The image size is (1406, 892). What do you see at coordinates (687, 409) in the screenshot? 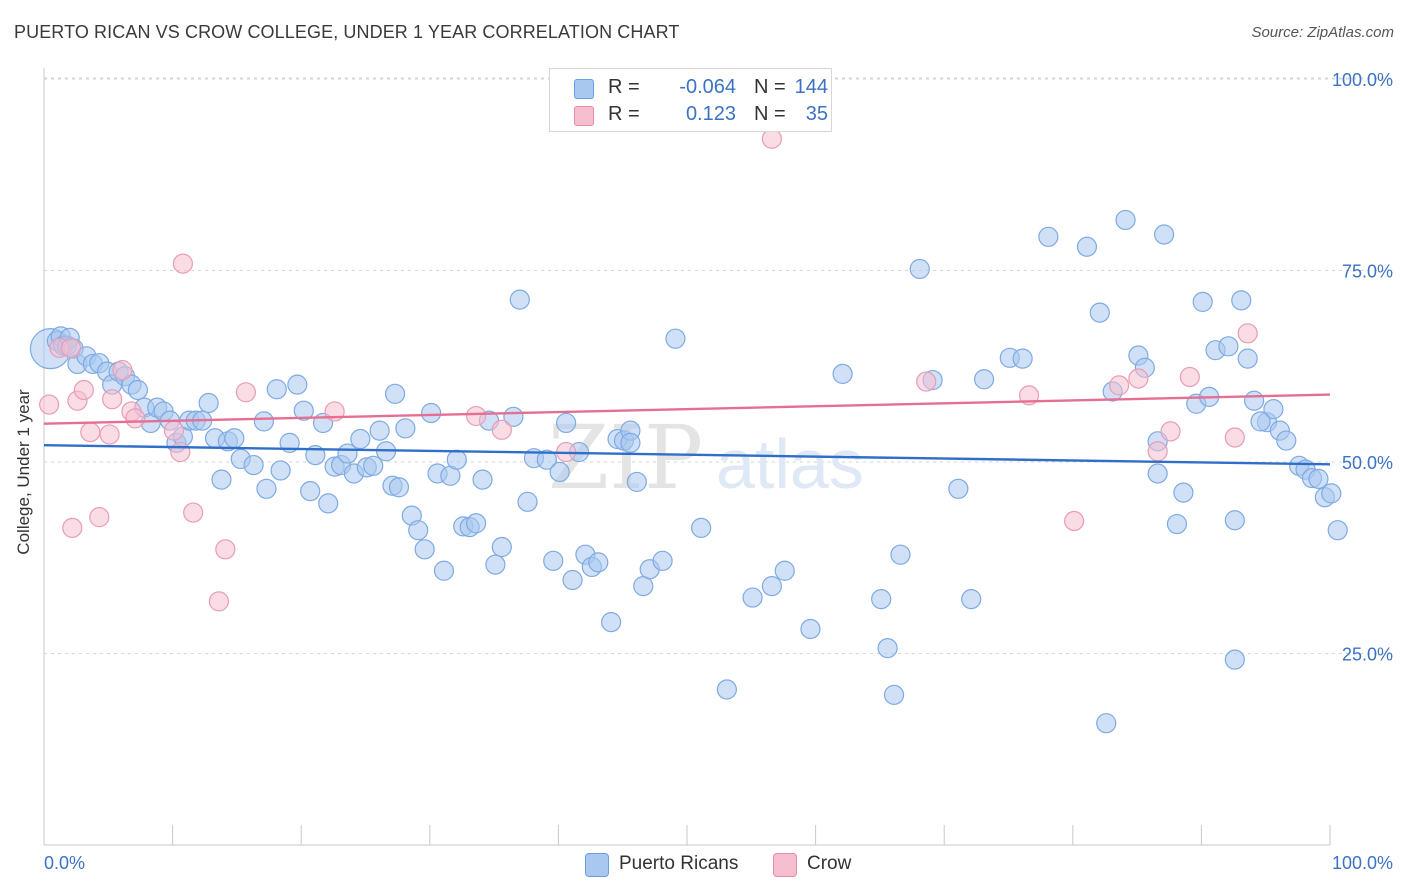
I see `crow-trend-line` at bounding box center [687, 409].